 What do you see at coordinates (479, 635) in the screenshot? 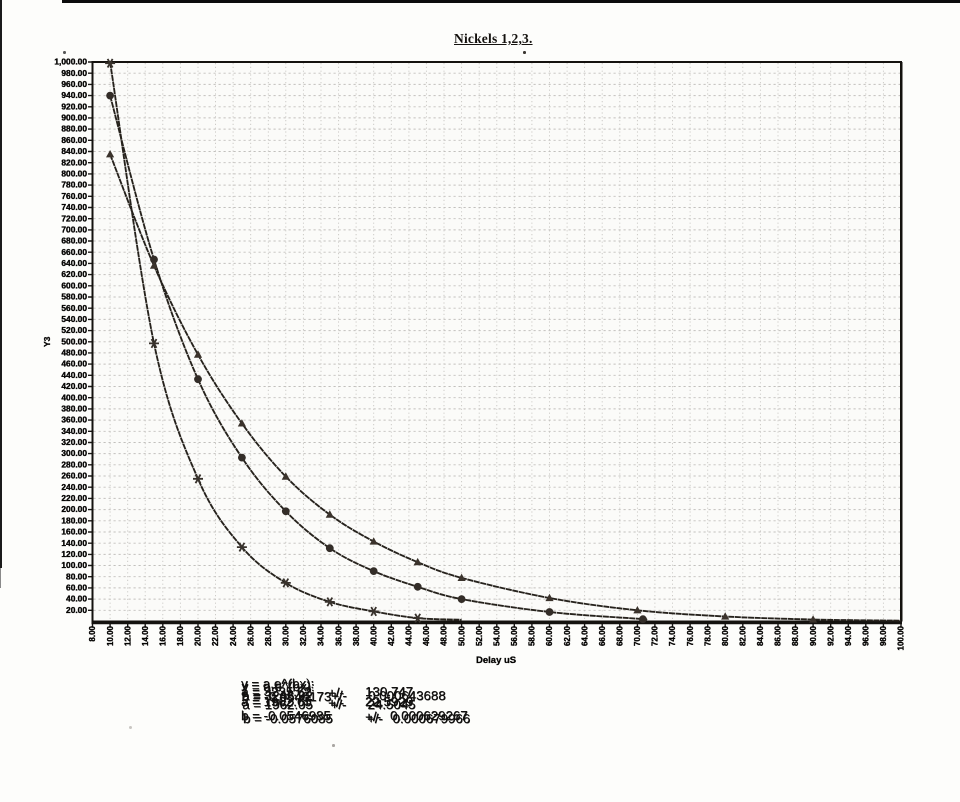
I see `svg-text: 52.00` at bounding box center [479, 635].